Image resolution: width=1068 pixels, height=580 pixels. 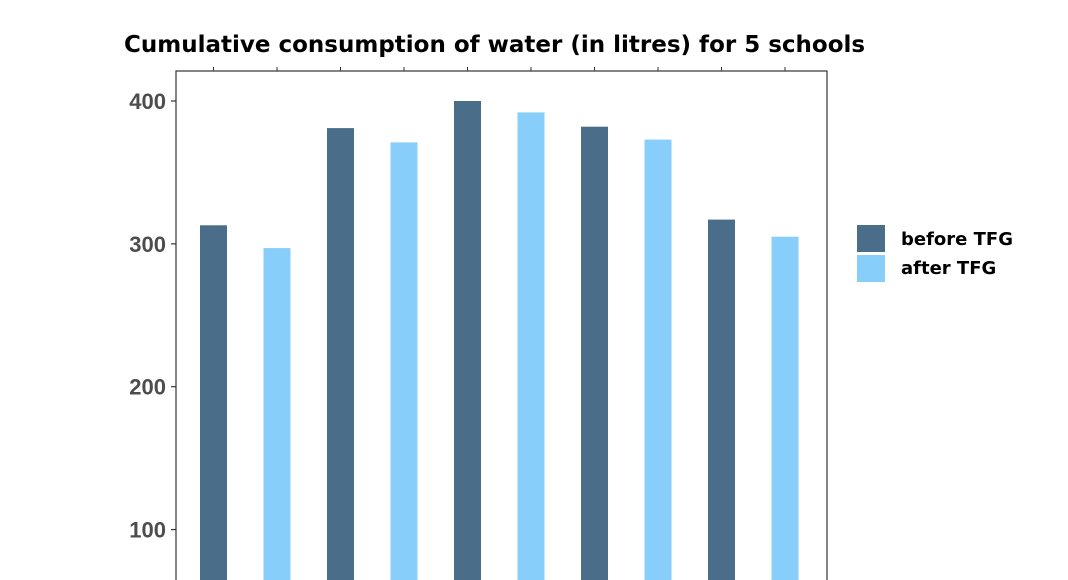 What do you see at coordinates (957, 239) in the screenshot?
I see `legend-label-before-tfg: before TFG` at bounding box center [957, 239].